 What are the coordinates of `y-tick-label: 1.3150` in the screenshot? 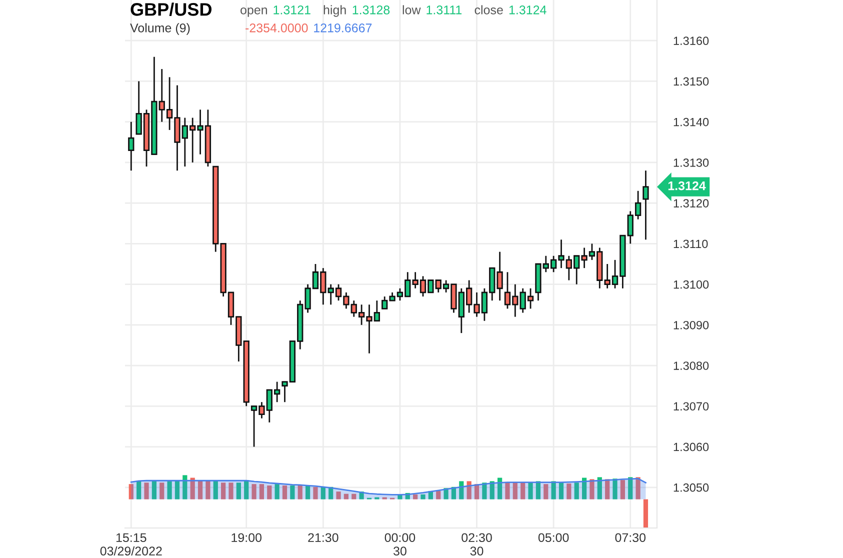 It's located at (691, 81).